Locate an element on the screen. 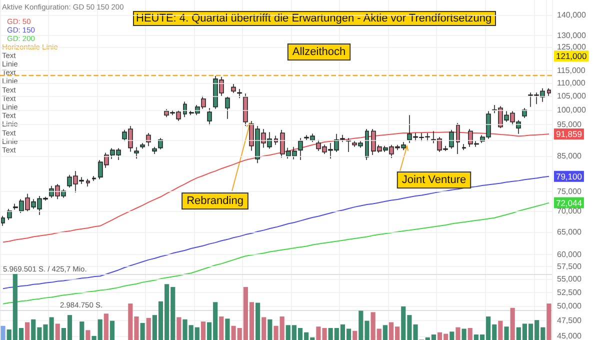  annotation: 121,000 is located at coordinates (571, 56).